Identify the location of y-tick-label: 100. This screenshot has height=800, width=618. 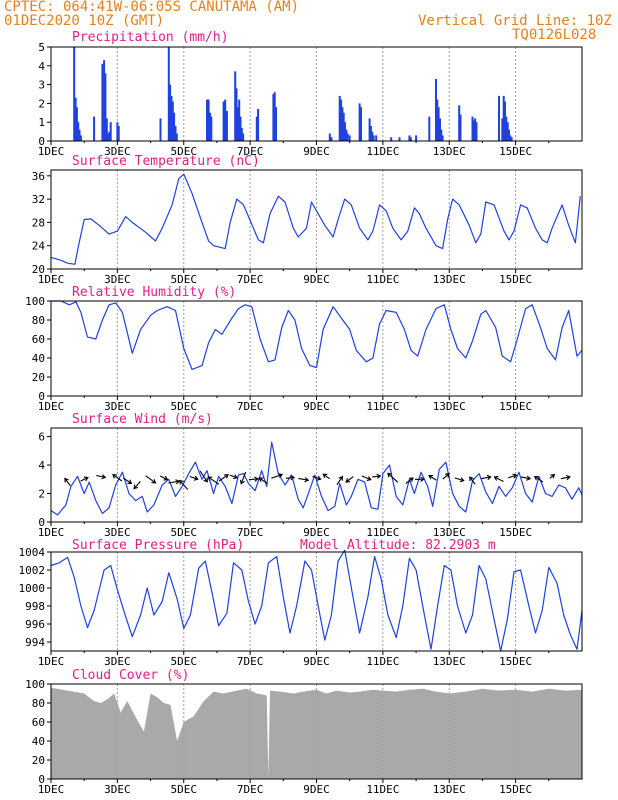
(35, 301).